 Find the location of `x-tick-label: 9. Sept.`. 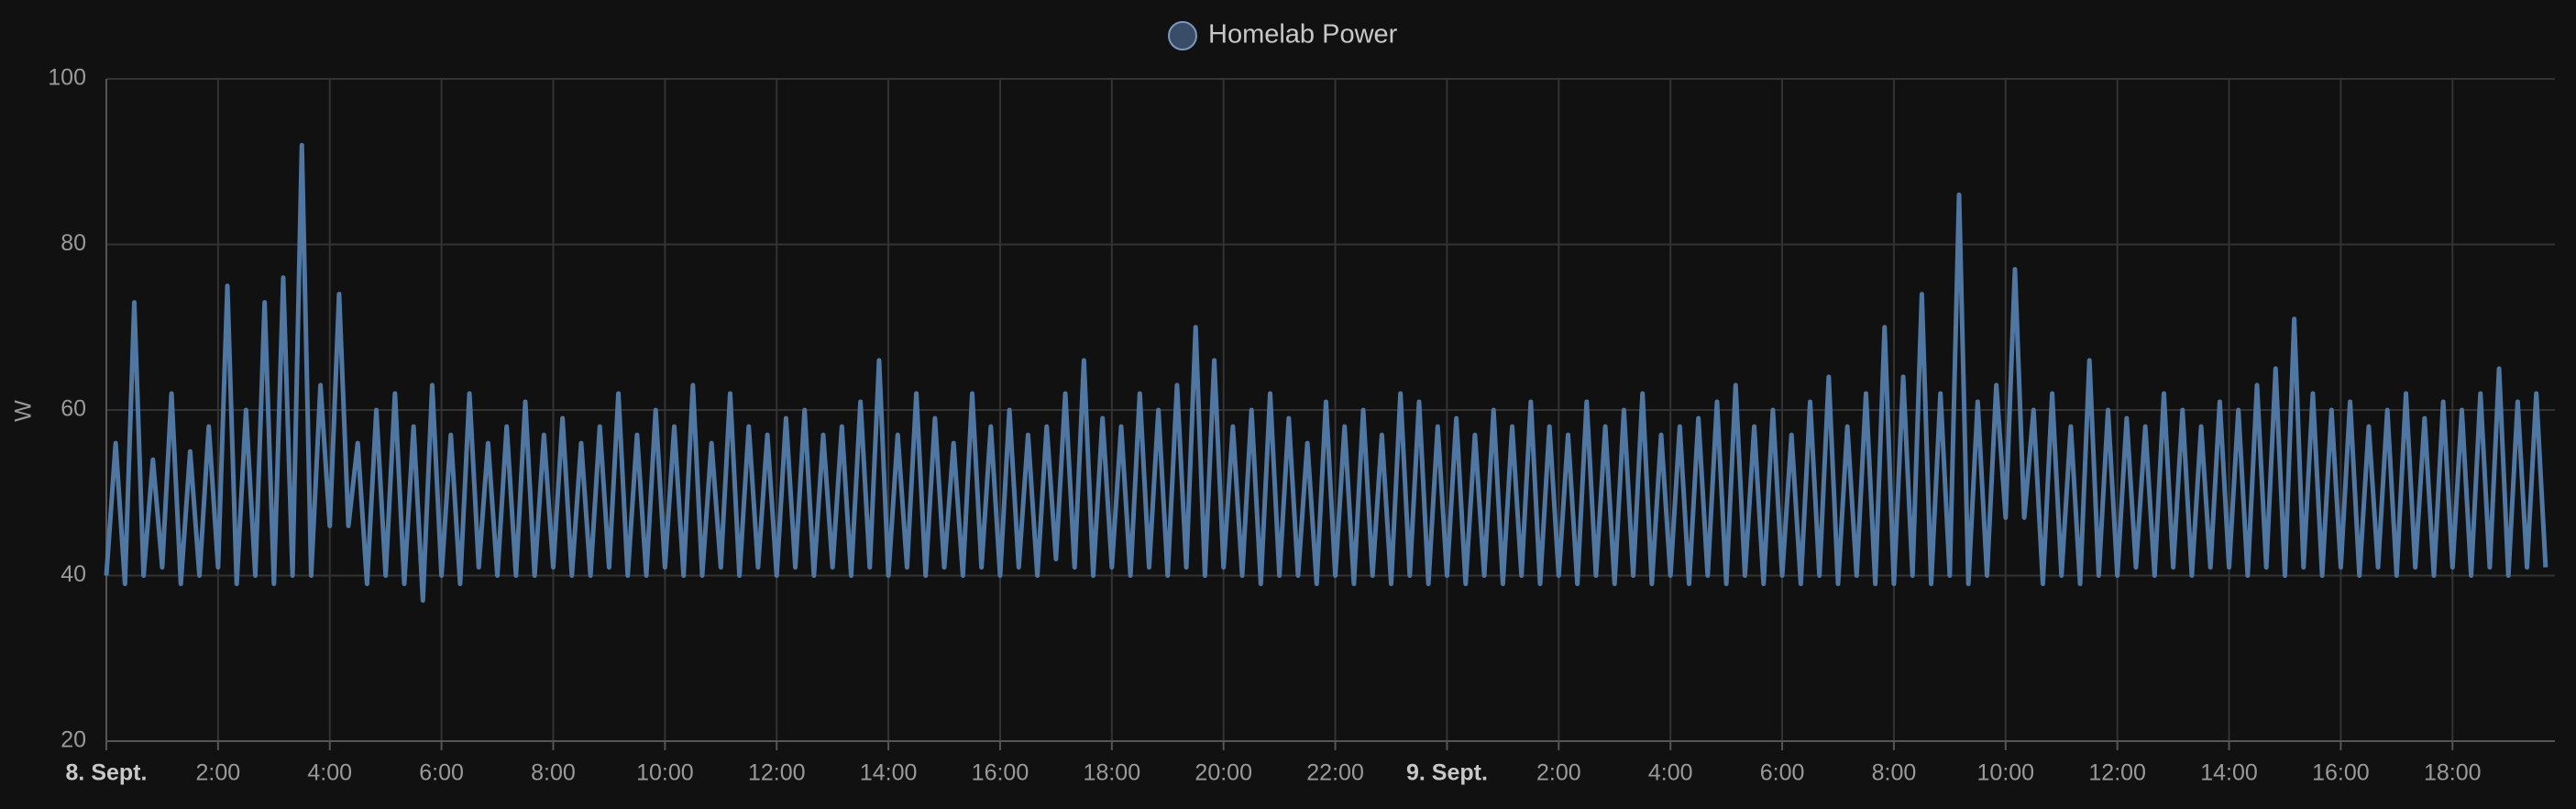

x-tick-label: 9. Sept. is located at coordinates (1447, 773).